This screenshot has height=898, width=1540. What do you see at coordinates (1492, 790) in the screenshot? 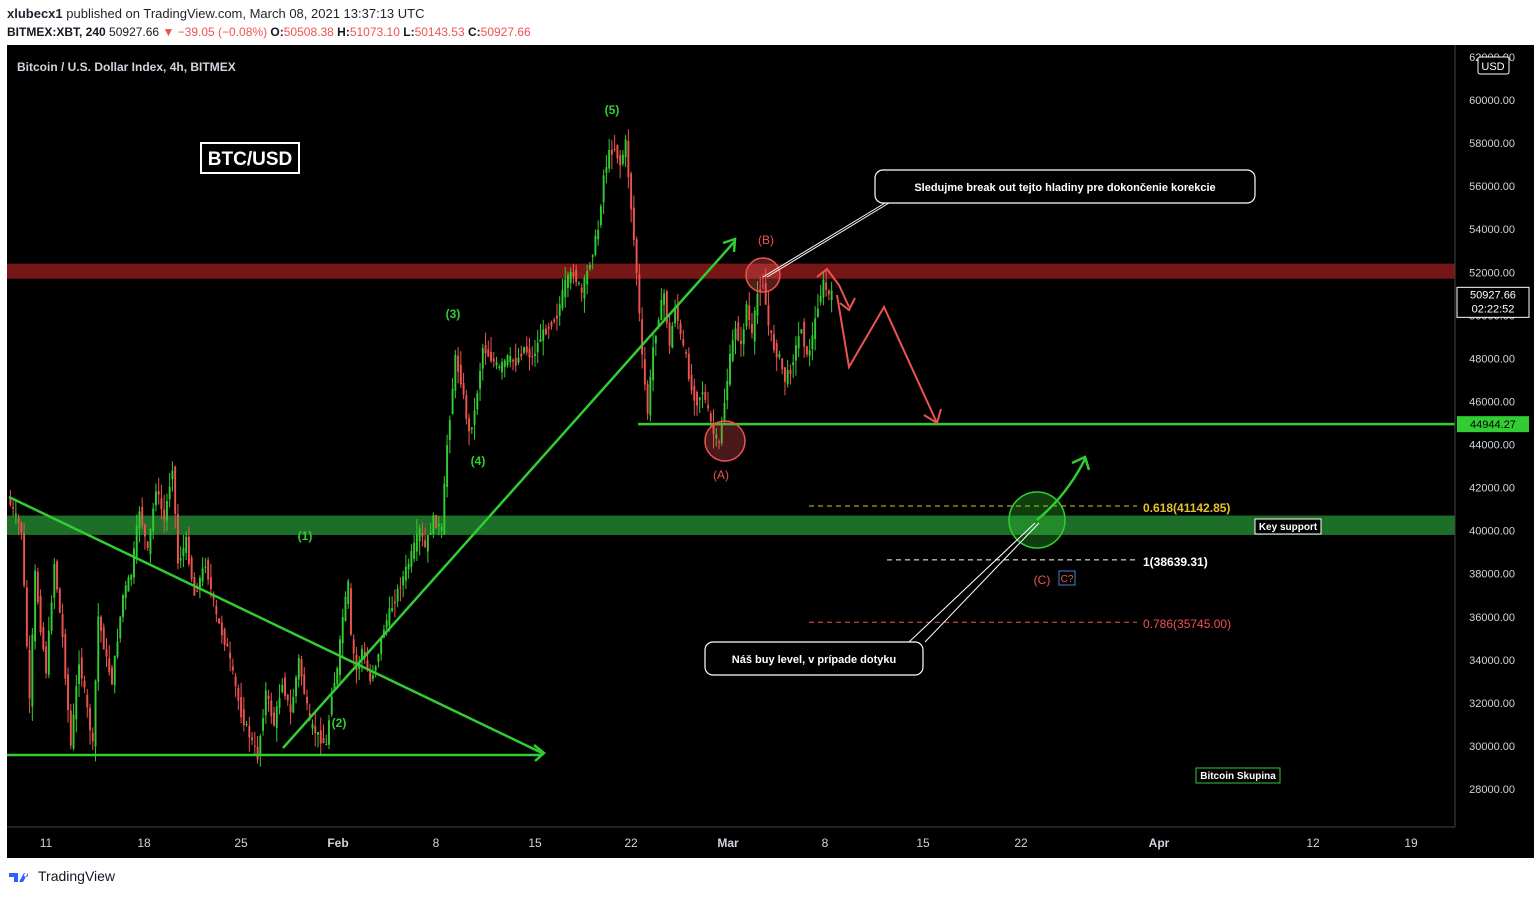
I see `price-tick-0: 28000.00` at bounding box center [1492, 790].